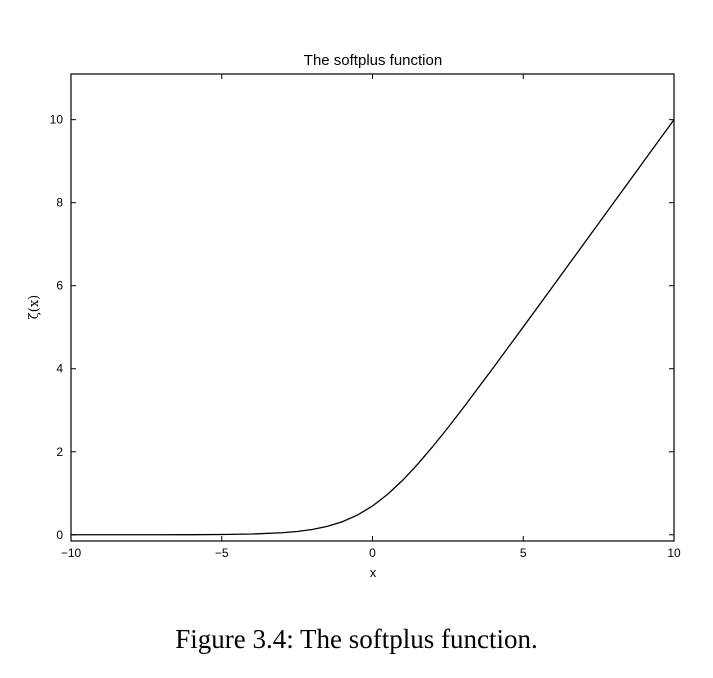  I want to click on y-tick-label: 4, so click(59, 369).